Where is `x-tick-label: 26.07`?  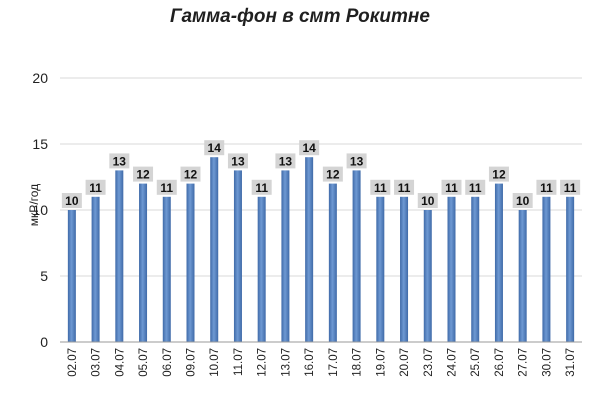 x-tick-label: 26.07 is located at coordinates (500, 362).